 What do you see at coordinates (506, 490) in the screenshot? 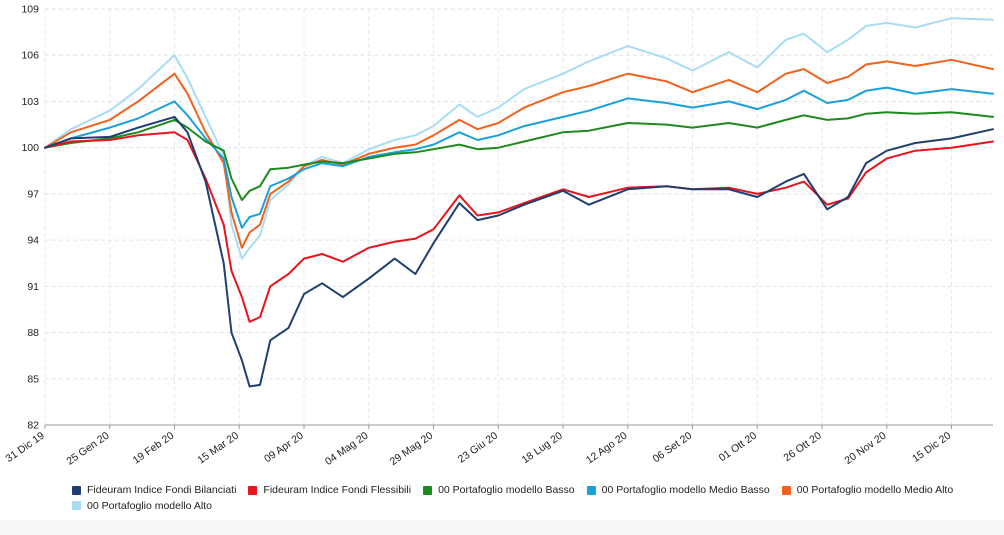
I see `legend-label: 00 Portafoglio modello Basso` at bounding box center [506, 490].